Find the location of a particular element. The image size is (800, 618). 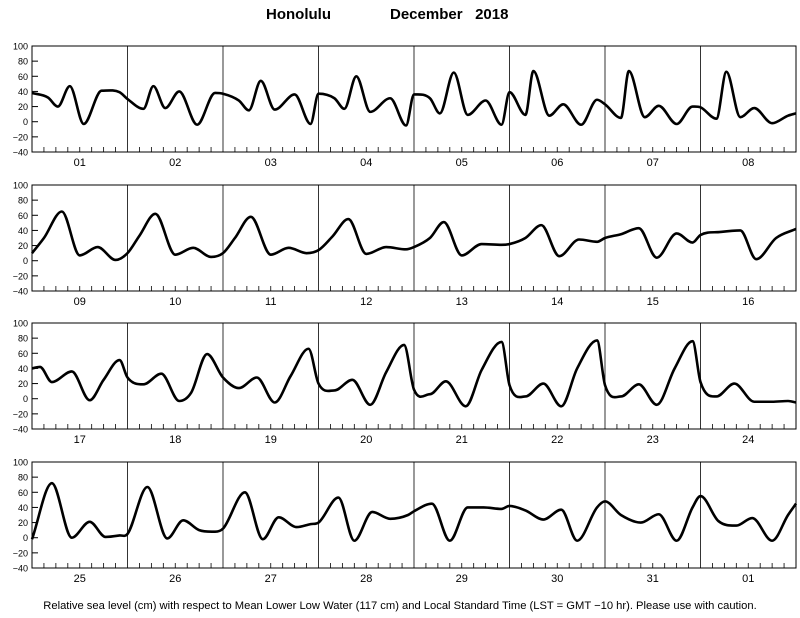

day-label: 21 is located at coordinates (462, 440).